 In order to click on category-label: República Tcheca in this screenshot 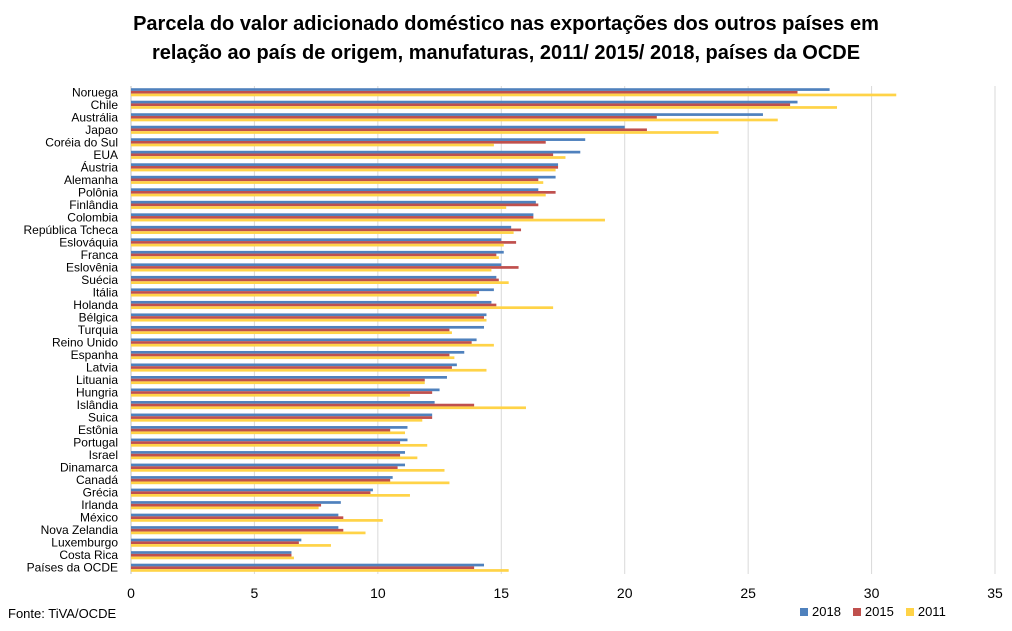, I will do `click(70, 230)`.